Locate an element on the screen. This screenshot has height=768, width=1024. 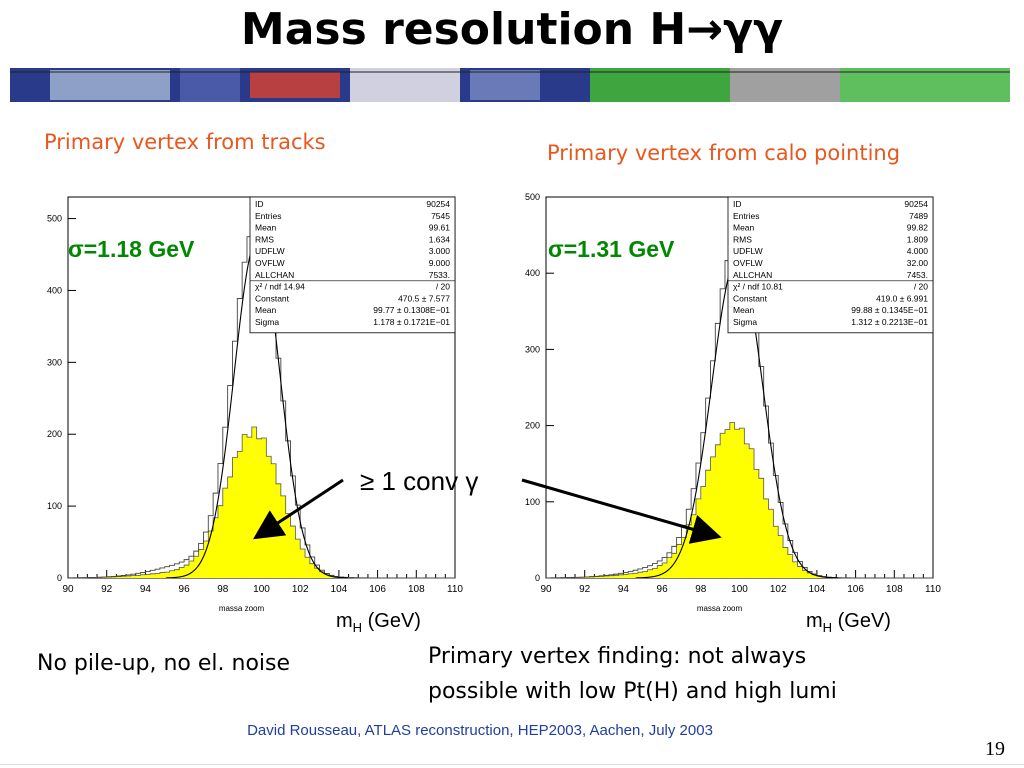
subtitle-left: Primary vertex from tracks is located at coordinates (185, 142).